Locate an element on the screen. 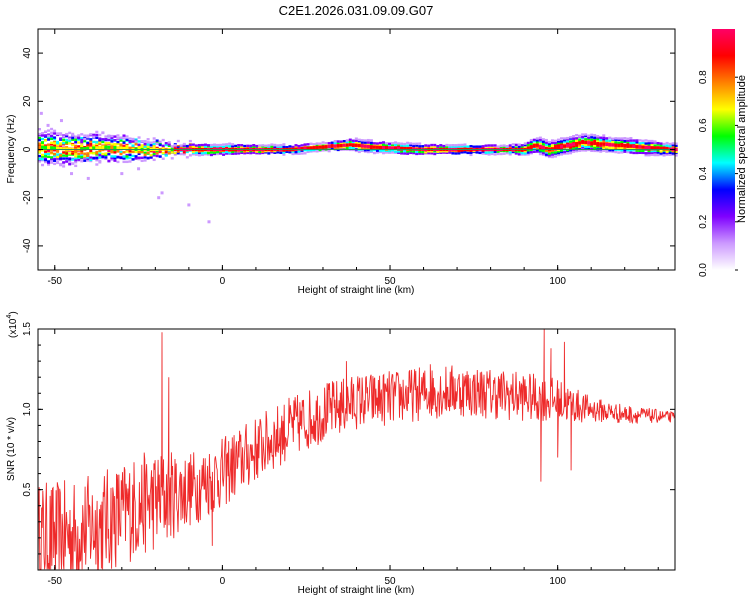 Image resolution: width=750 pixels, height=600 pixels. snr-exponent-power: 4 is located at coordinates (9, 317).